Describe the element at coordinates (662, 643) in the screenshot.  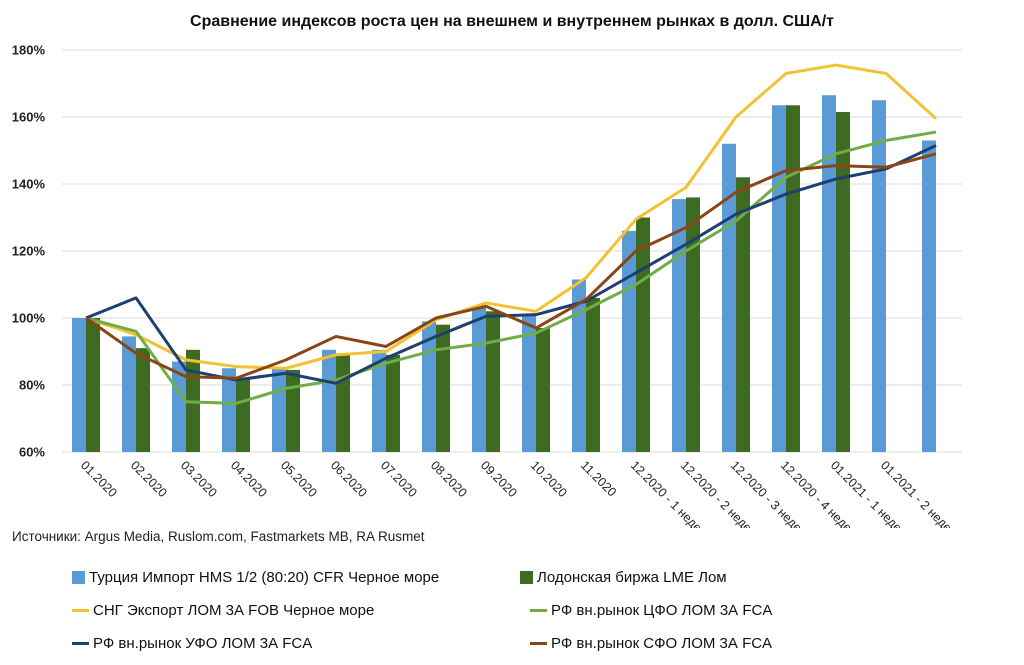
I see `legend-label: РФ вн.рынок СФО ЛОМ 3А FCA` at that location.